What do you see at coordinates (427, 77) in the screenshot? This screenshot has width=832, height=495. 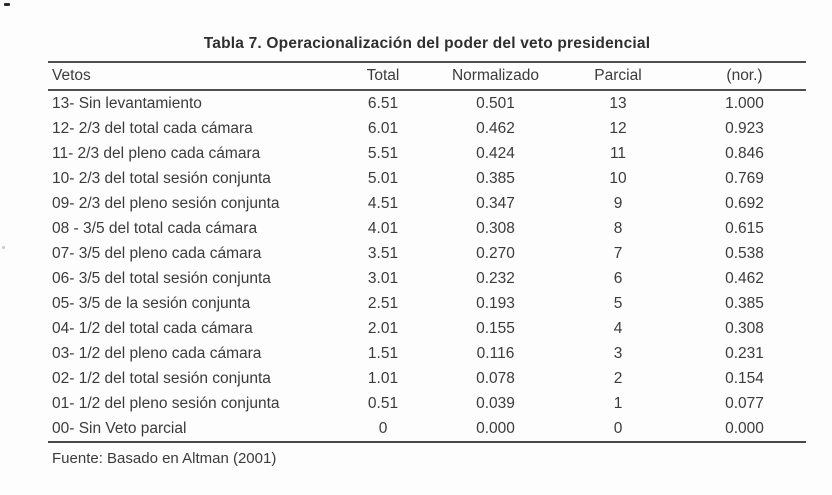 I see `table-header-row: Vetos Total Normalizado Parcial (nor.)` at bounding box center [427, 77].